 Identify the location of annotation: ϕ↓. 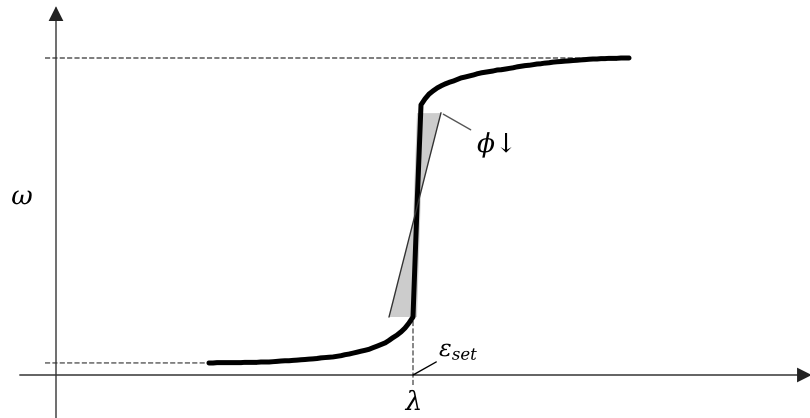
(495, 145).